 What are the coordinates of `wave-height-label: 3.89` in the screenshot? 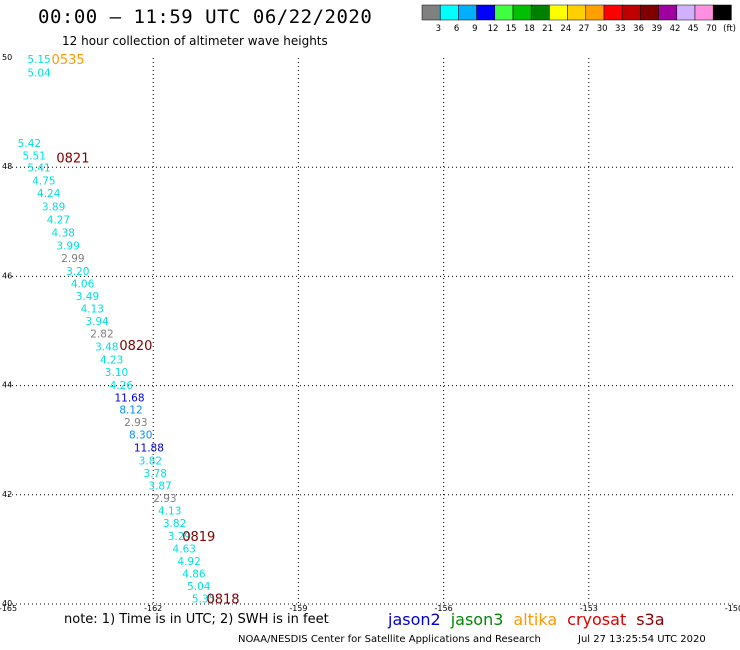 It's located at (53, 208).